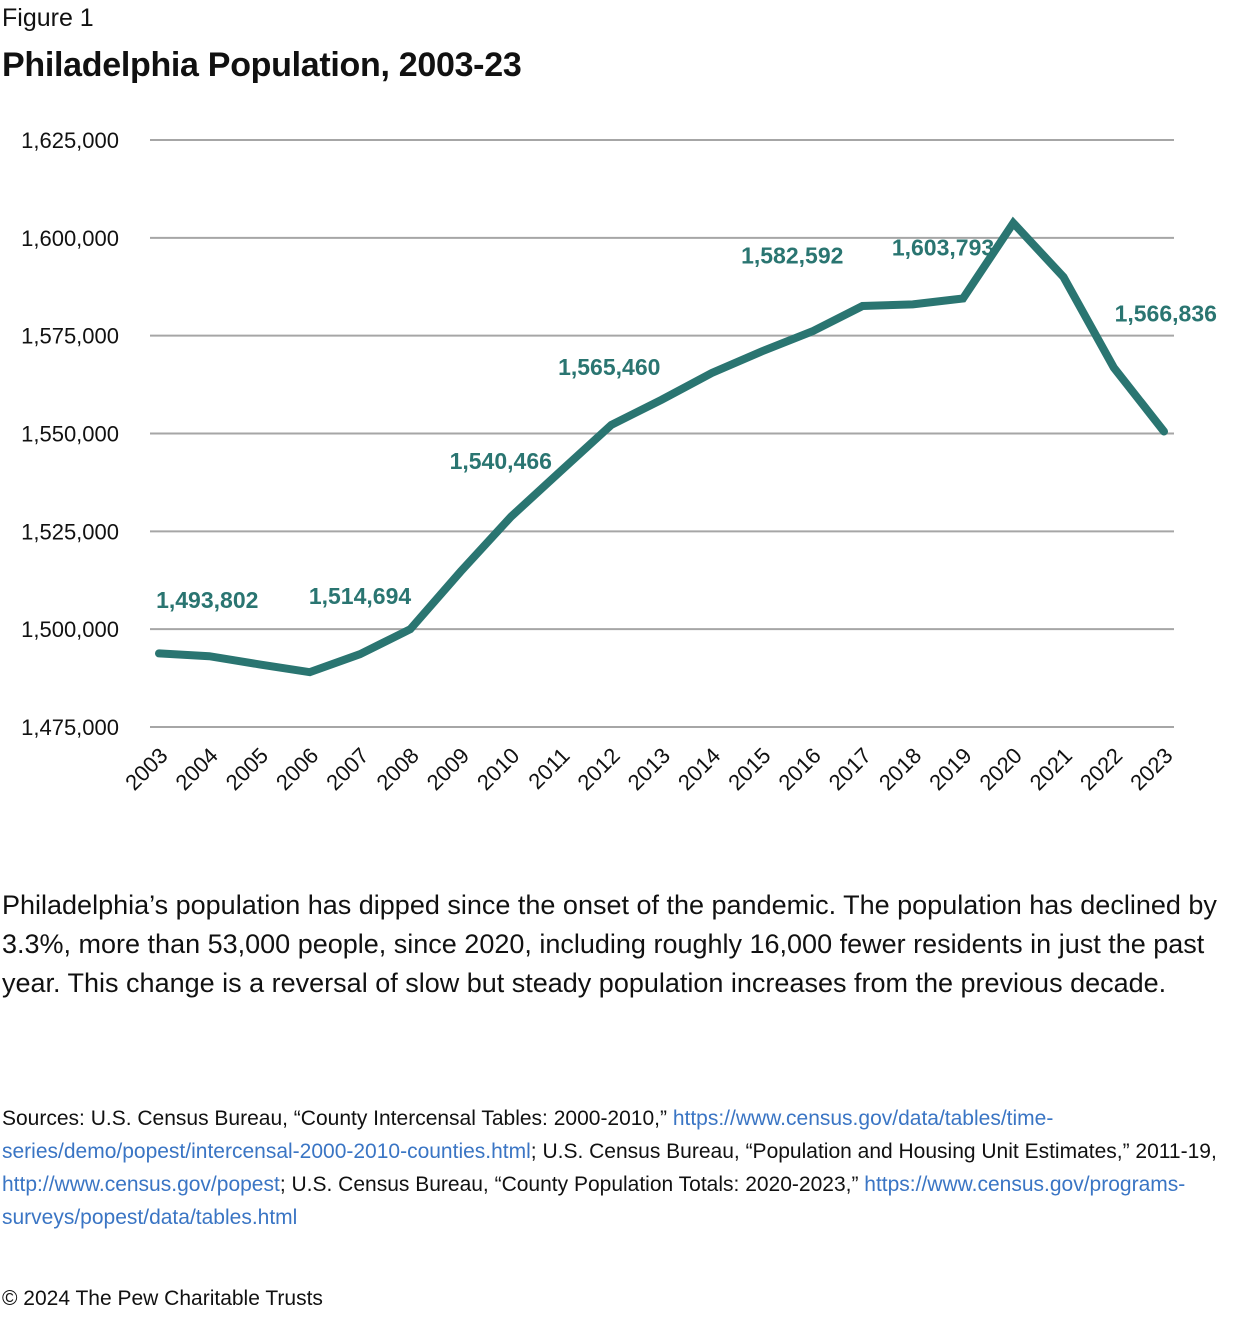  What do you see at coordinates (498, 769) in the screenshot?
I see `x-tick-label: 2010` at bounding box center [498, 769].